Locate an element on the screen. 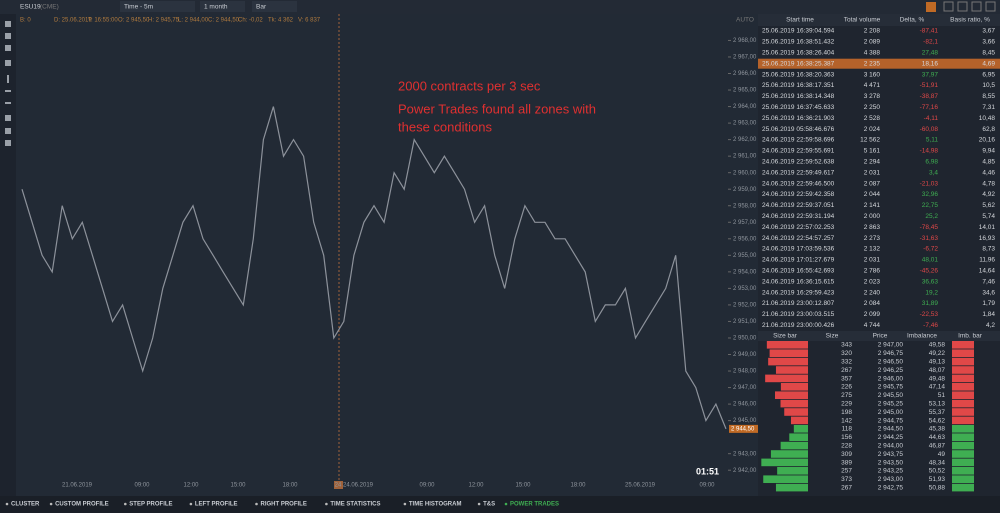 This screenshot has height=513, width=1000. imbalance-cell: 46,87 is located at coordinates (937, 446).